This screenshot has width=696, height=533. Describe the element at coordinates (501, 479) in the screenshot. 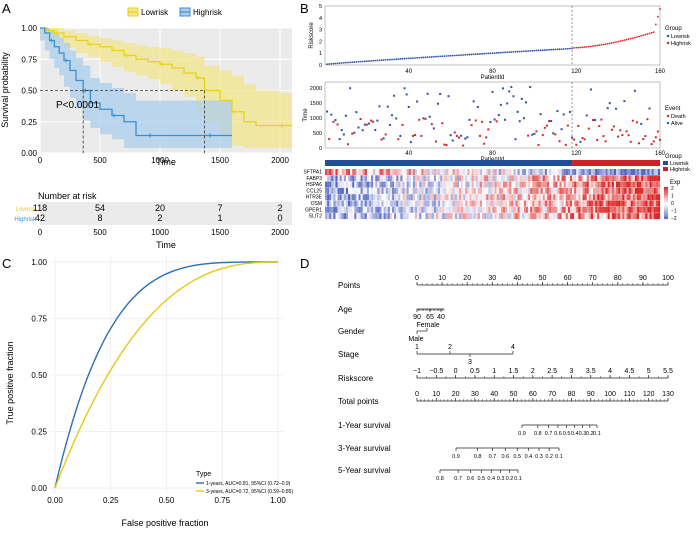

I see `nomogram-tick-label: 0.3` at that location.